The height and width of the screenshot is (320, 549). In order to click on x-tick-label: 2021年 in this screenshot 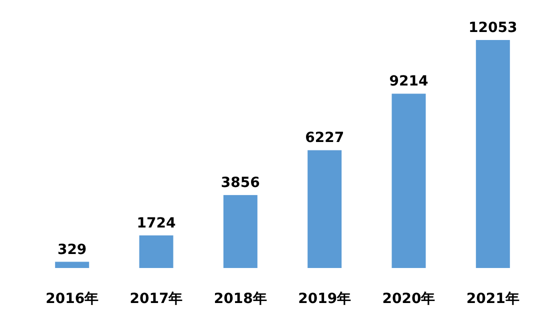, I will do `click(493, 299)`.